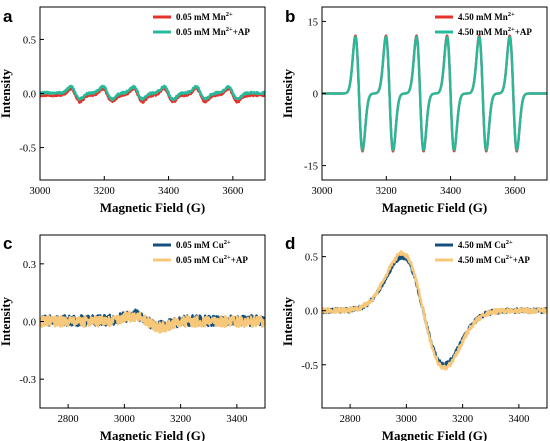  Describe the element at coordinates (29, 265) in the screenshot. I see `y-tick-label: 0.3` at that location.